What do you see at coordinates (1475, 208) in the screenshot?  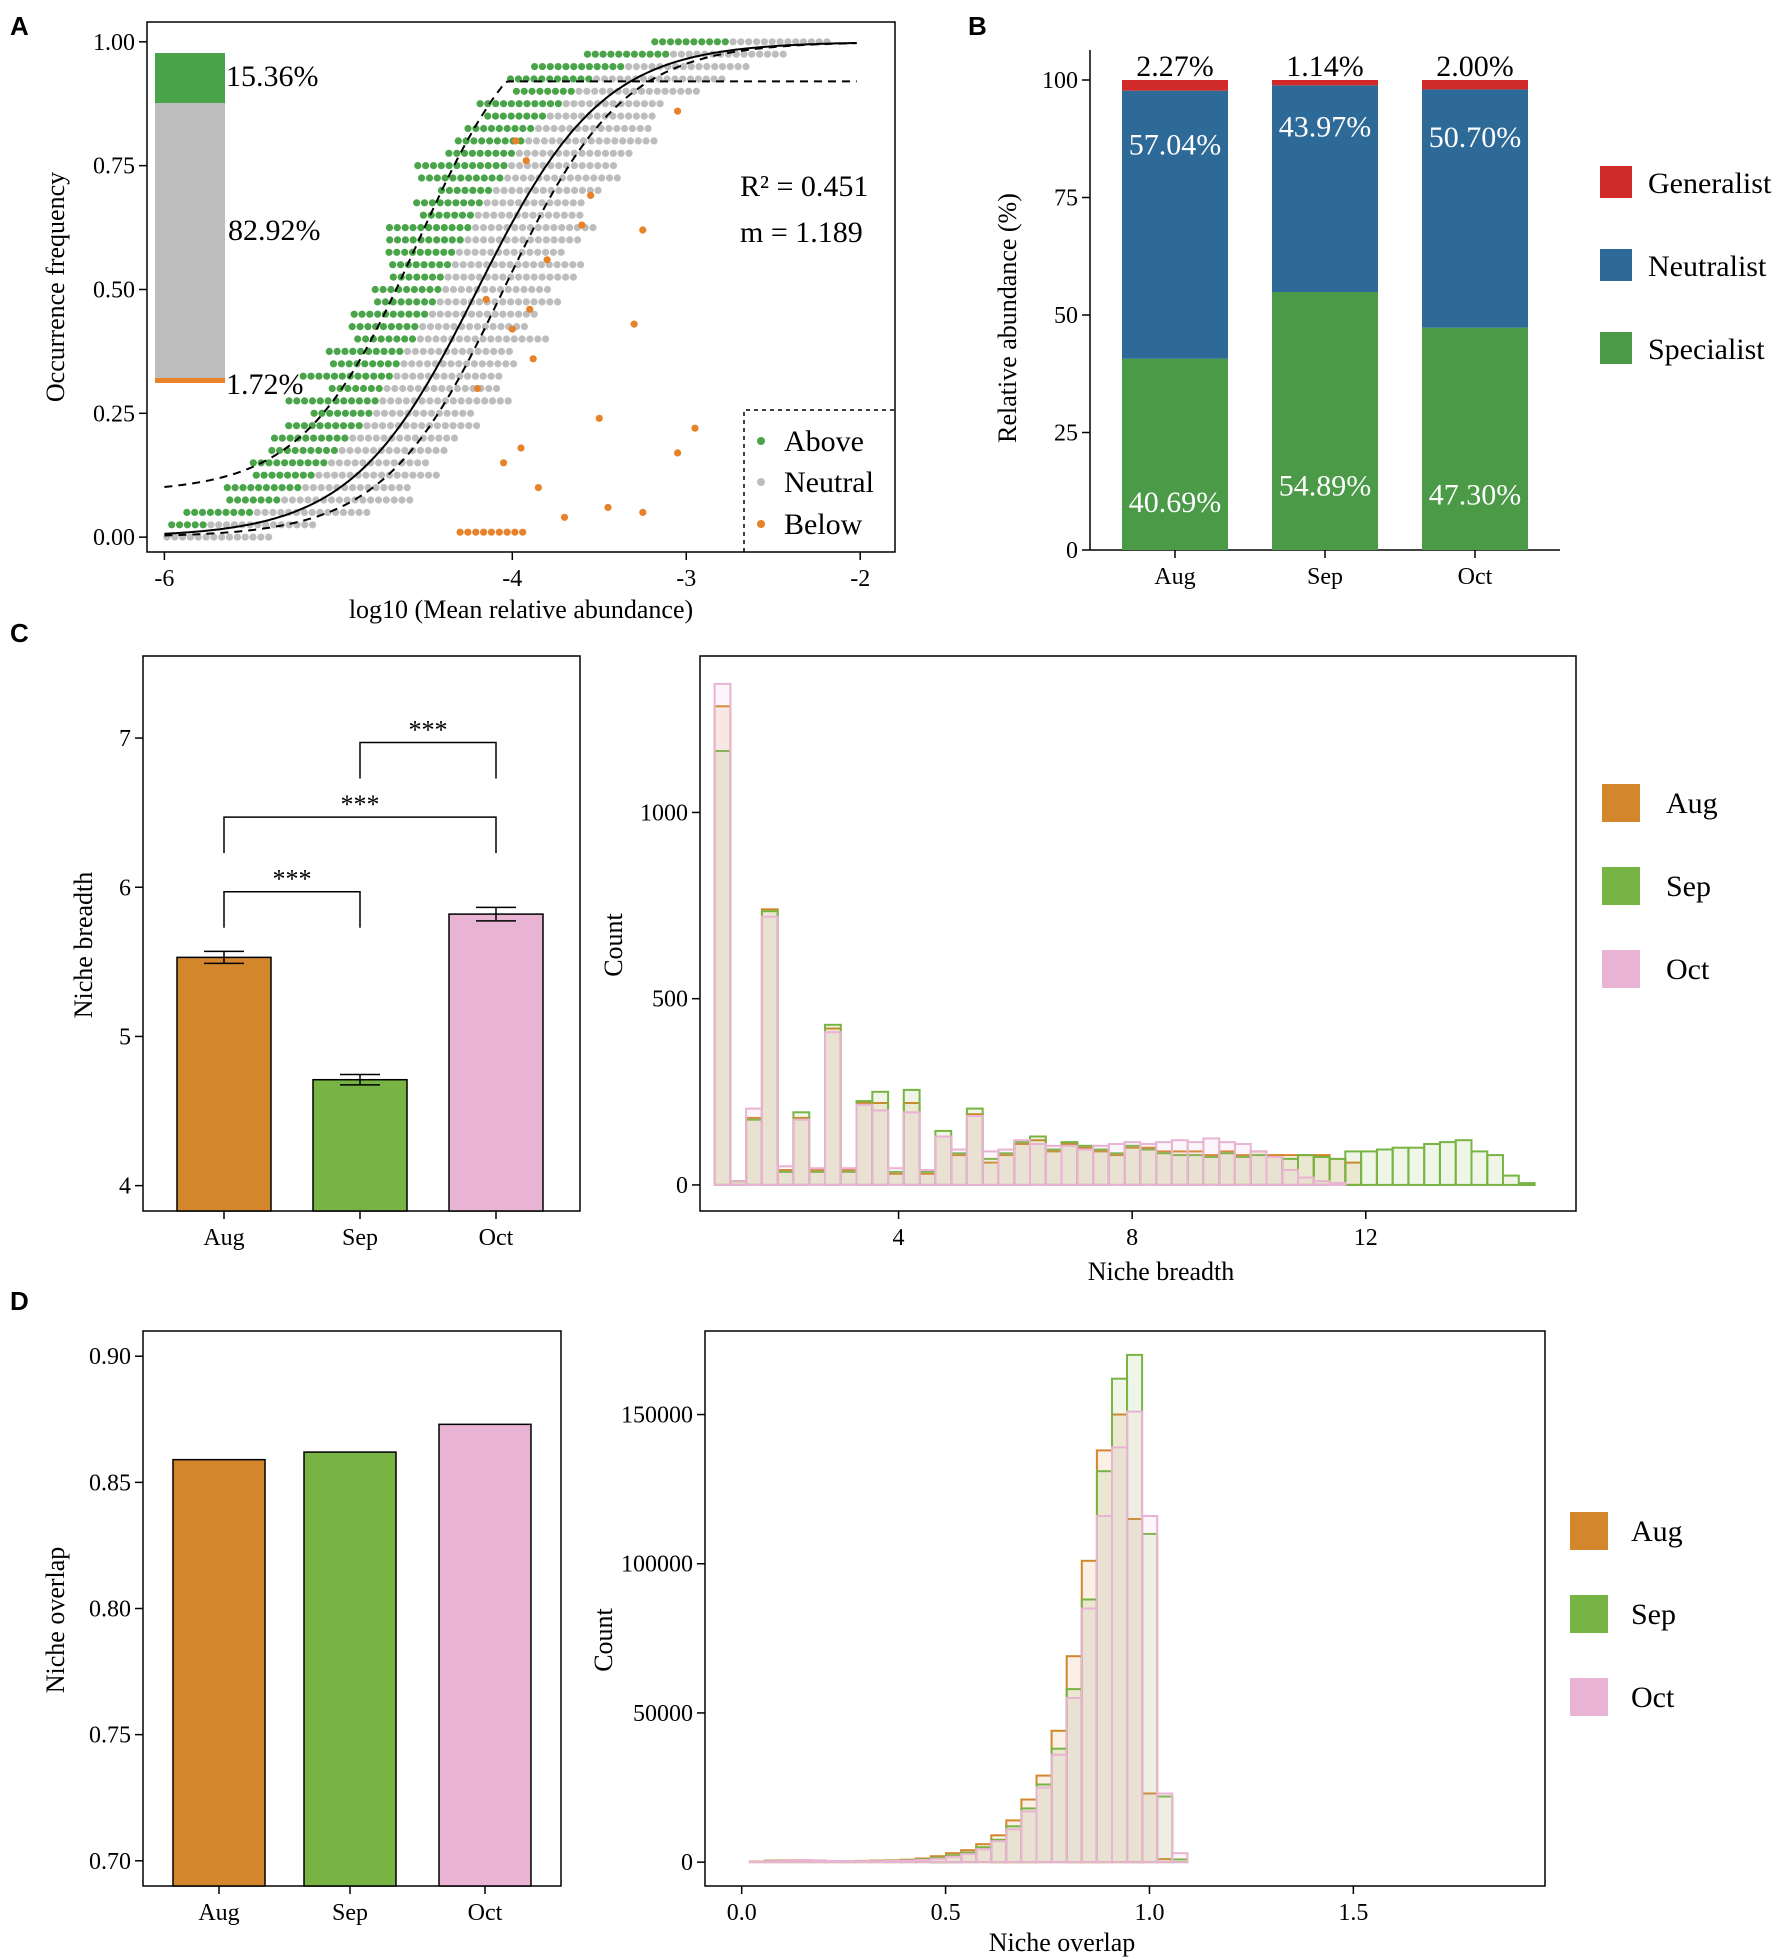 I see `bar-neutralist` at bounding box center [1475, 208].